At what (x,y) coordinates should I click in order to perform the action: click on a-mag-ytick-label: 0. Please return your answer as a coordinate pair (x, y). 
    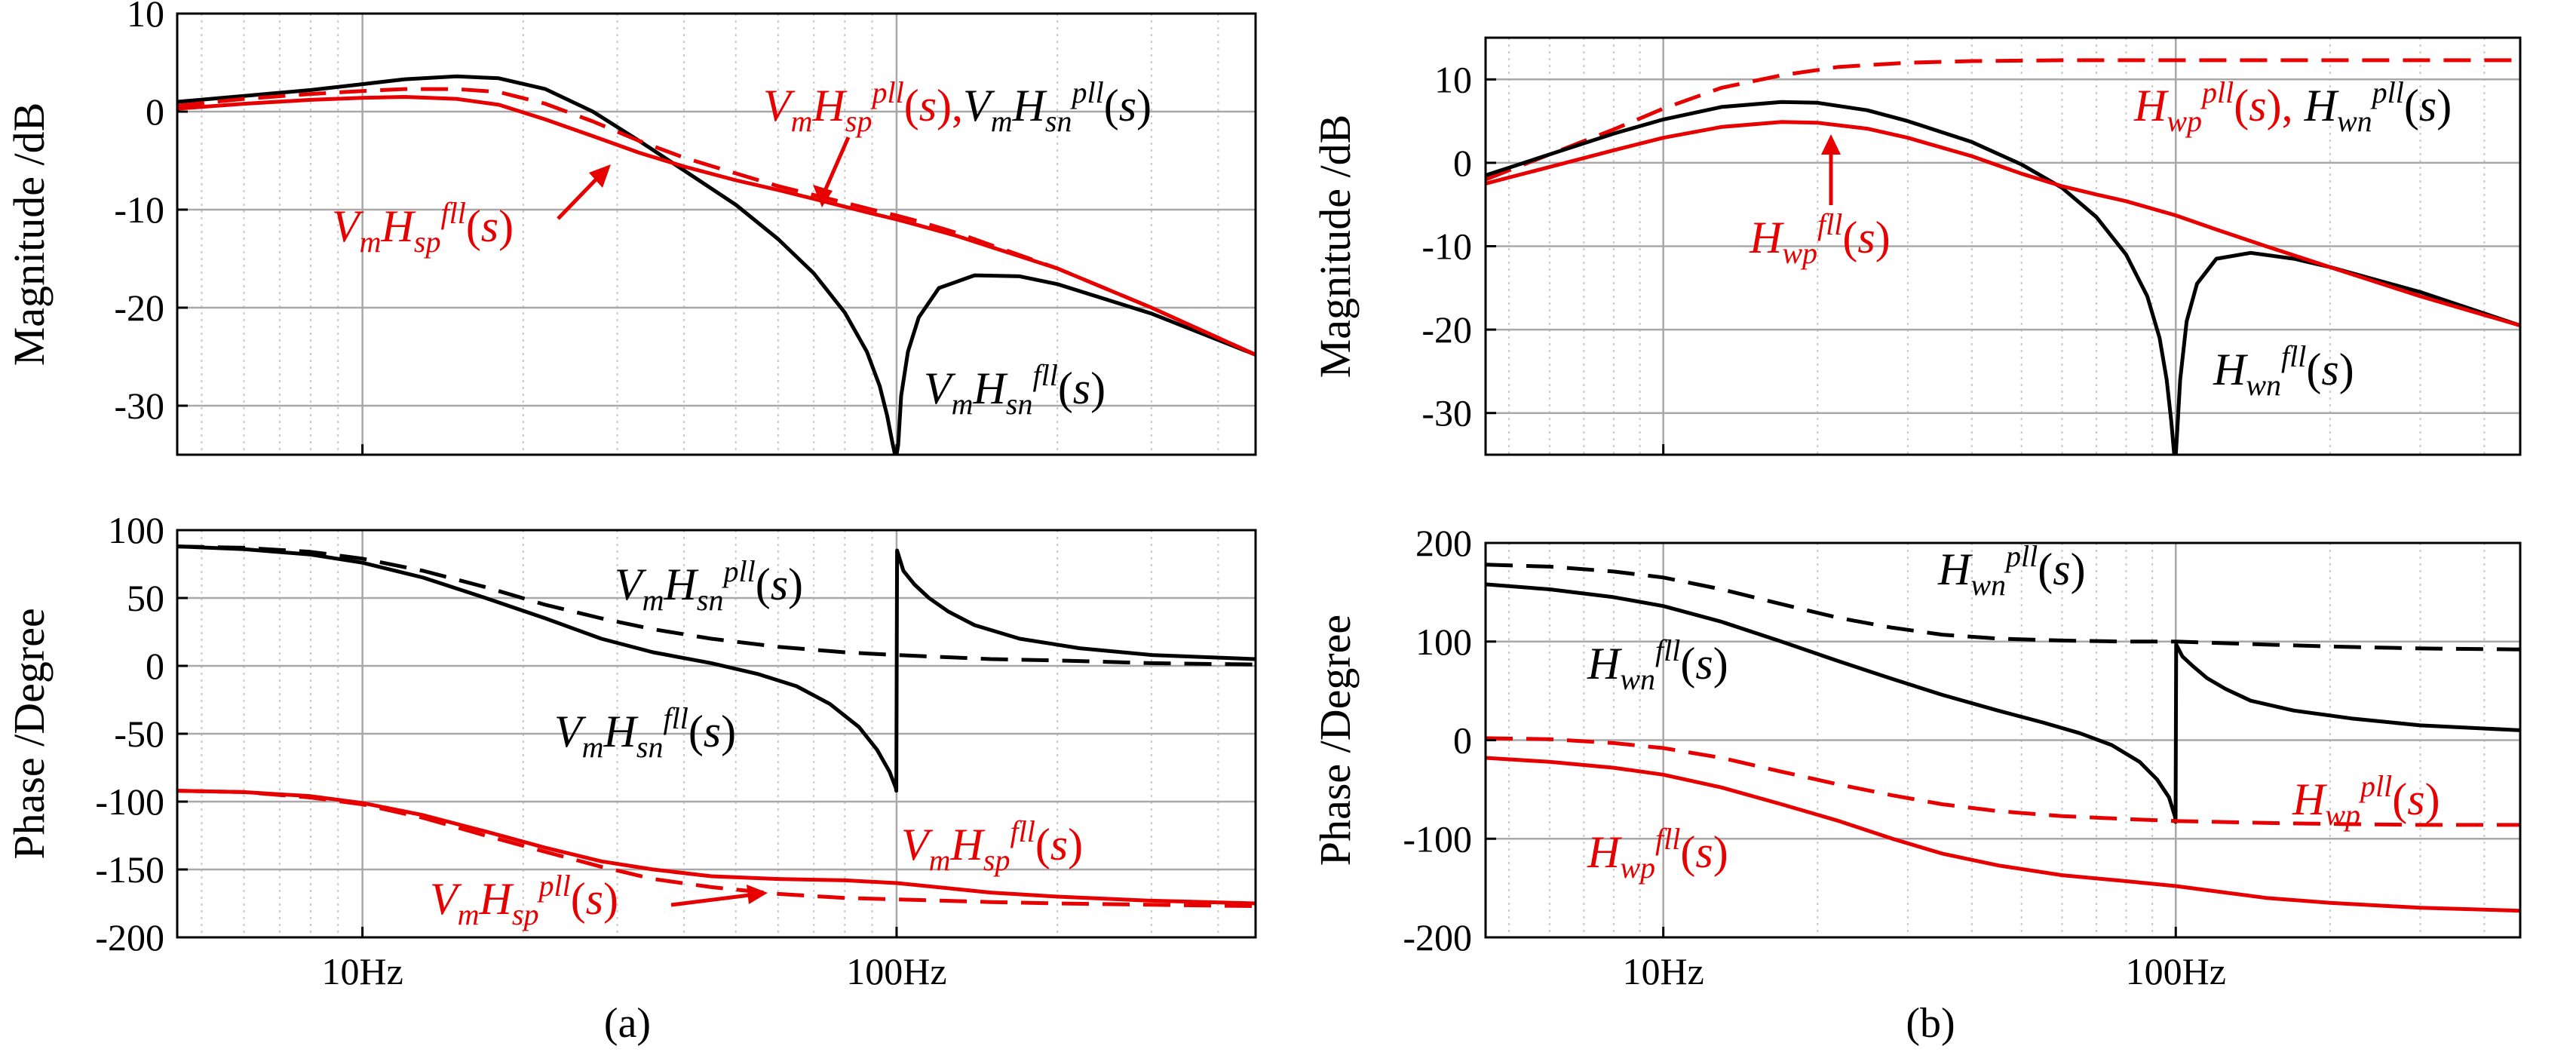
    Looking at the image, I should click on (155, 111).